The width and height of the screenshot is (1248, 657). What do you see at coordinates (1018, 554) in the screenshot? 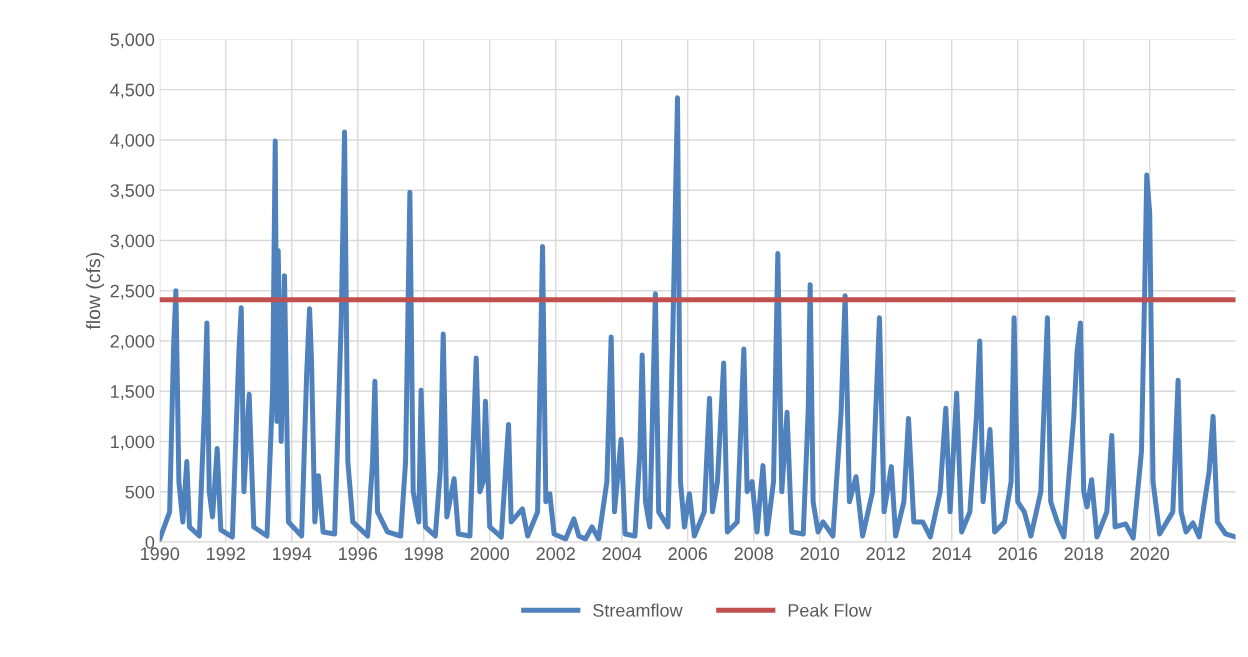
I see `x-tick-label: 2016` at bounding box center [1018, 554].